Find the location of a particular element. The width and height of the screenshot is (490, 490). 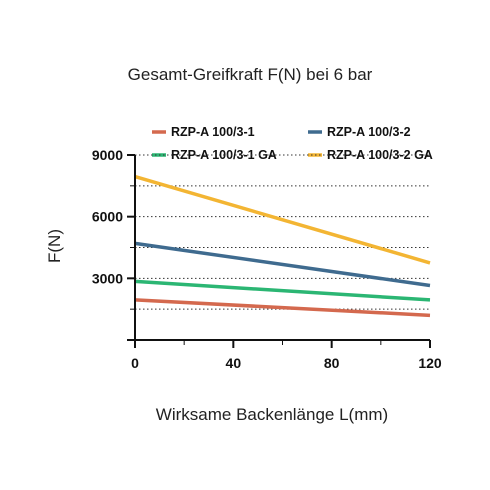

y-axis-label: F(N) is located at coordinates (54, 246).